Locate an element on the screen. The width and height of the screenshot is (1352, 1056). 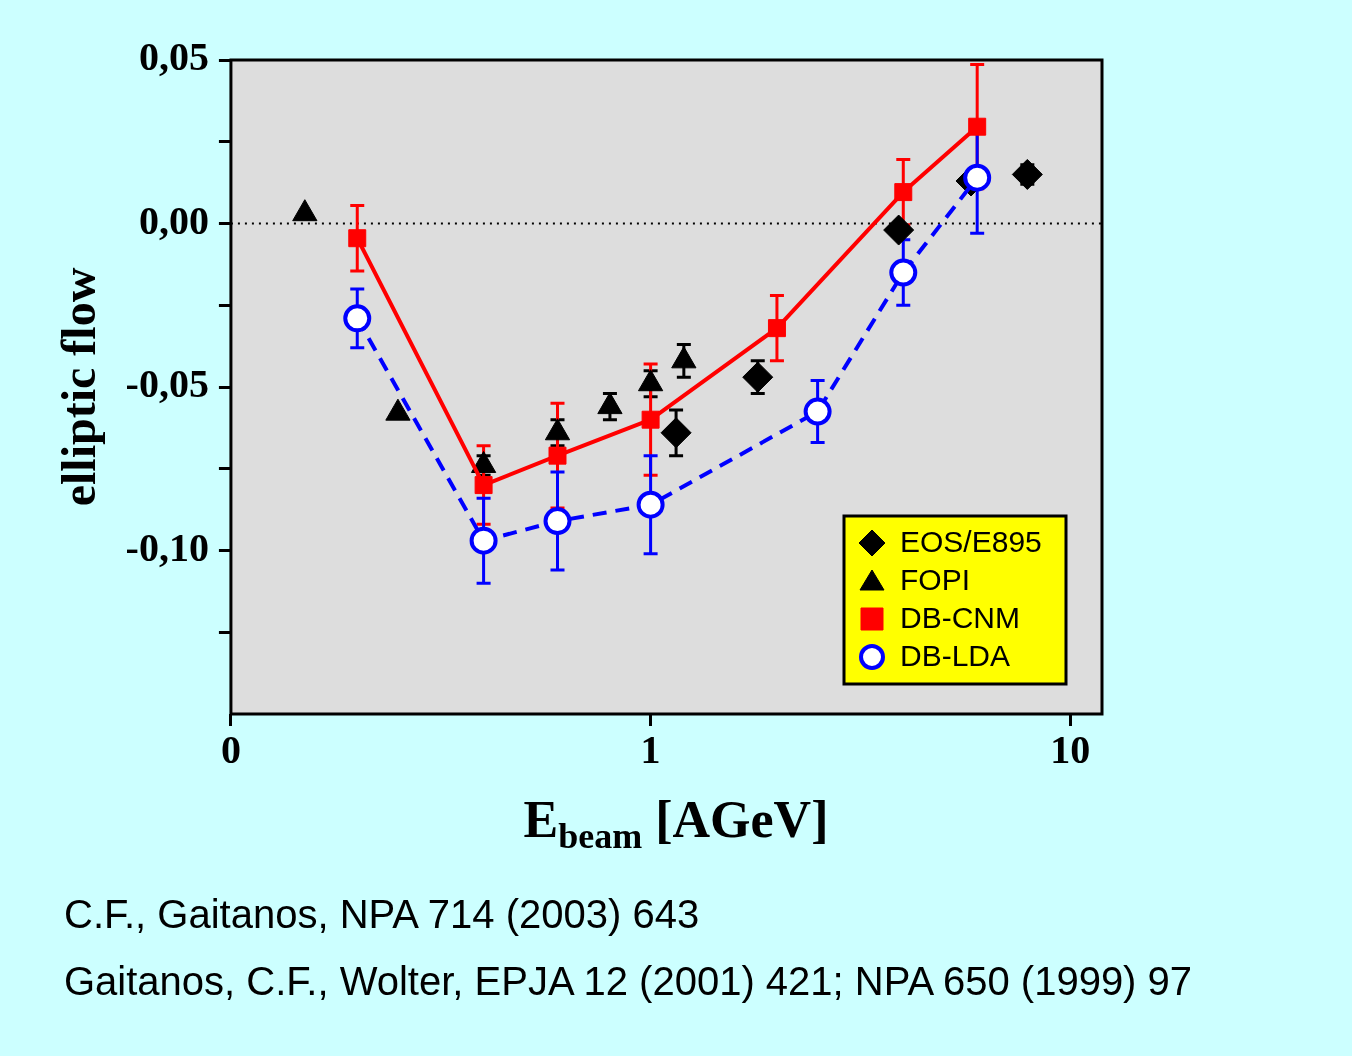
y-tick-label: 0,00 is located at coordinates (173, 220).